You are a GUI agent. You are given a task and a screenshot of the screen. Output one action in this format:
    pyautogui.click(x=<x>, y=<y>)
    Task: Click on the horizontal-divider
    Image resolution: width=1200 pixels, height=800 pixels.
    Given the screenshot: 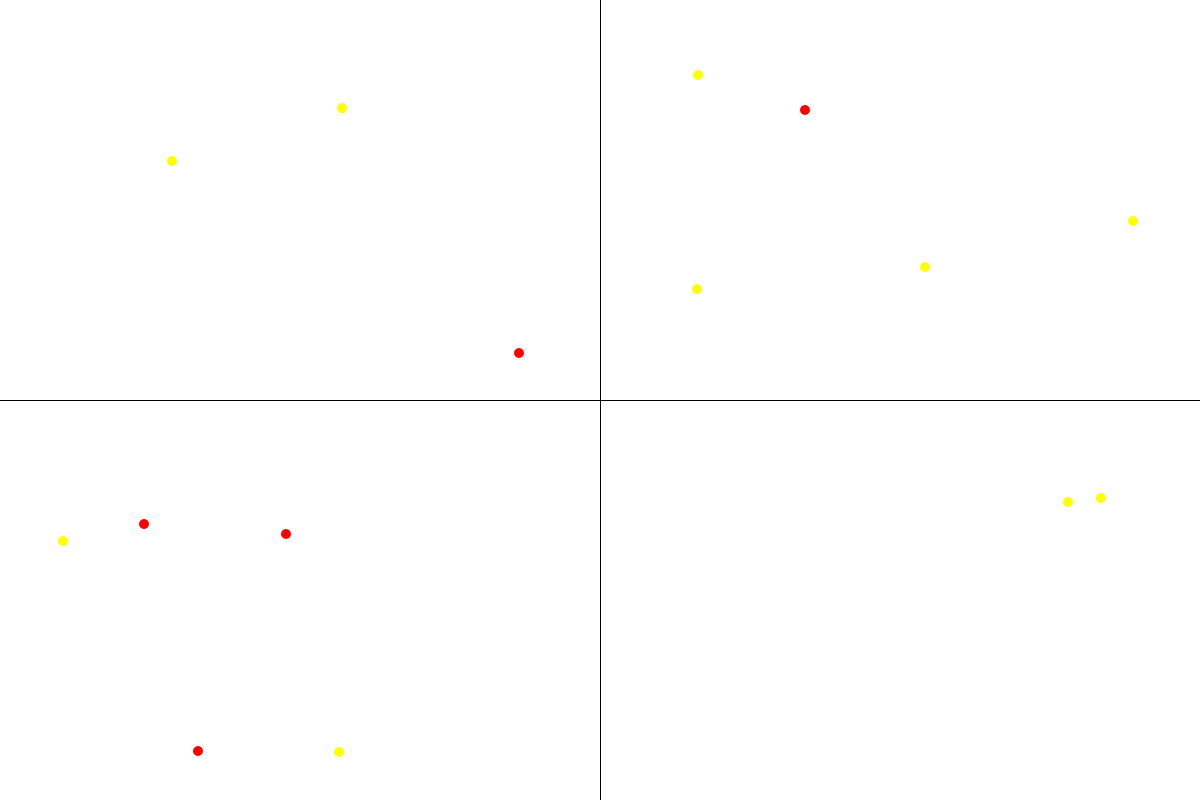 What is the action you would take?
    pyautogui.click(x=600, y=400)
    